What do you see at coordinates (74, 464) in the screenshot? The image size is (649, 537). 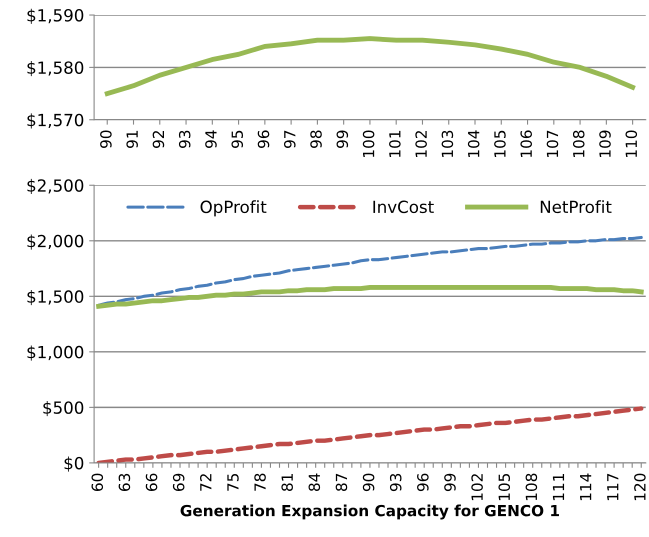 I see `y-tick-label: $0` at bounding box center [74, 464].